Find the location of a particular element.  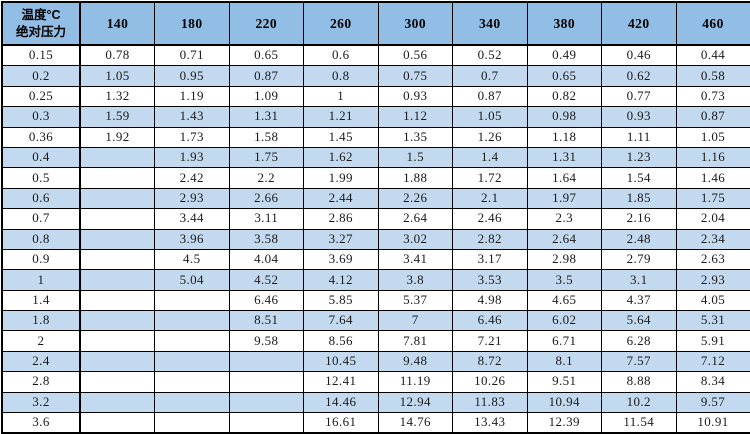

row-label-pressure-0.8: 0.8 is located at coordinates (41, 239).